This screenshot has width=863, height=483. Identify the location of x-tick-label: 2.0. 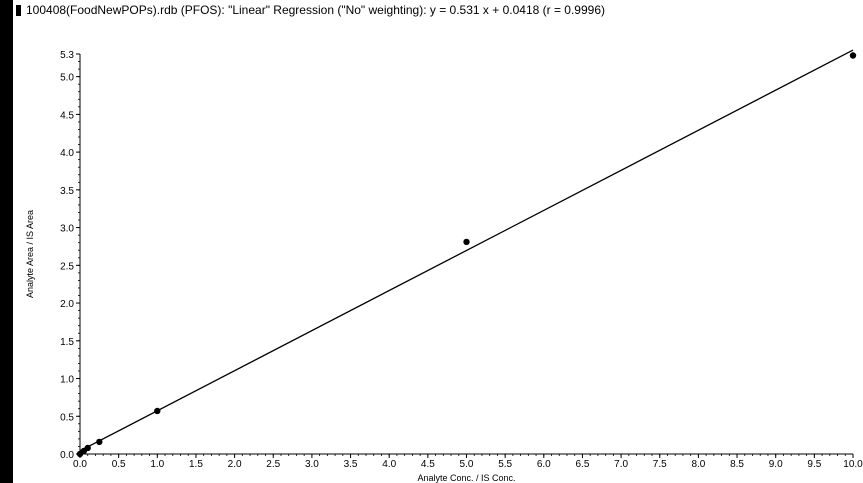
(235, 464).